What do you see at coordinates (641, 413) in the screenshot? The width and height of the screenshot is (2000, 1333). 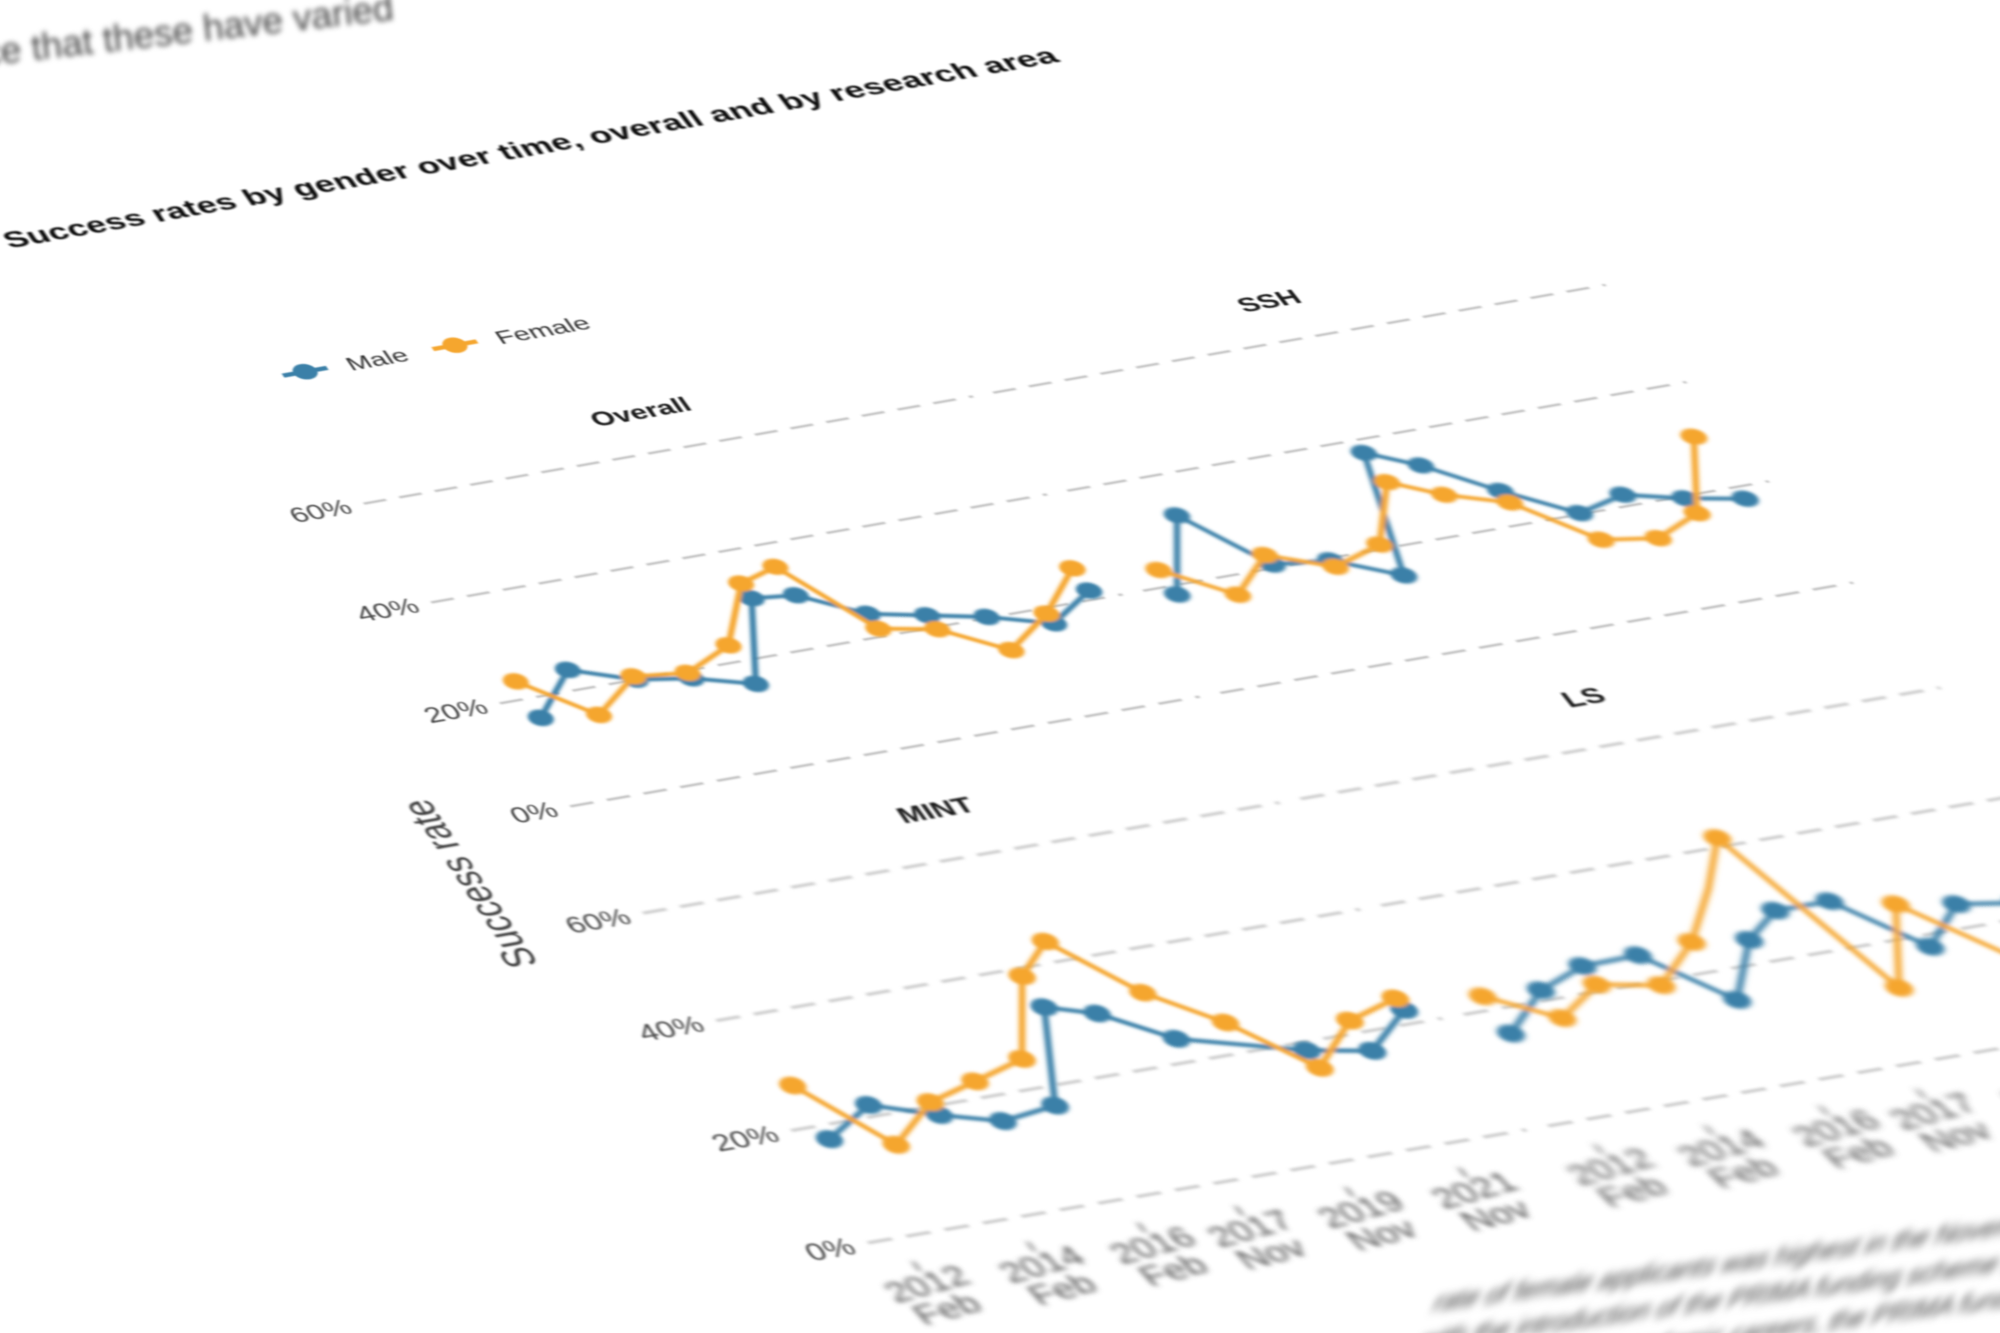 I see `svg-text: Overall` at bounding box center [641, 413].